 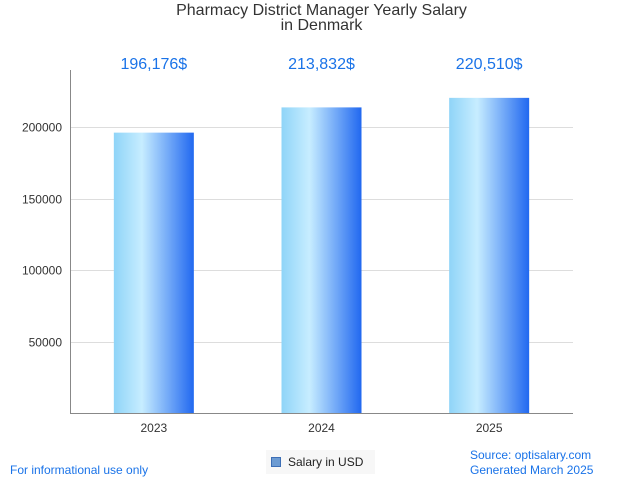 I want to click on disclaimer-text: For informational use only, so click(x=79, y=470).